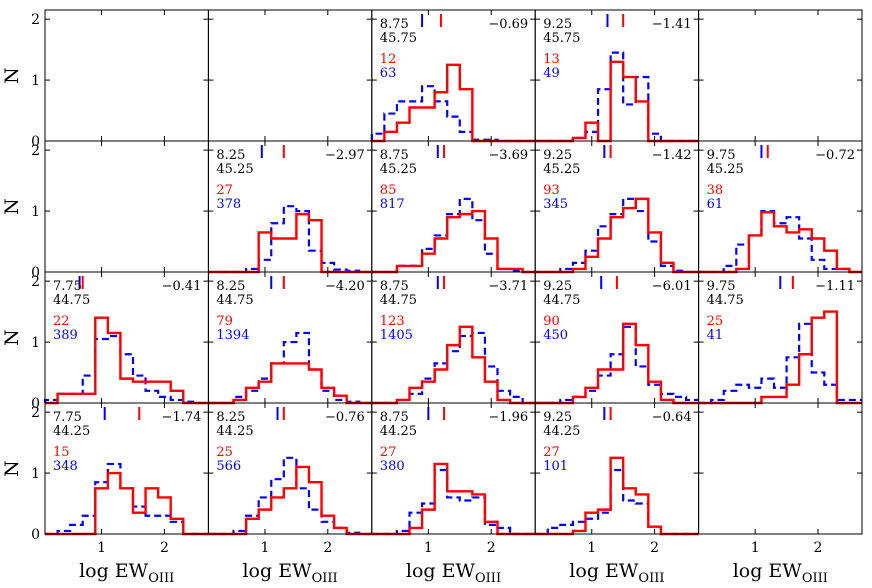 The height and width of the screenshot is (588, 872). What do you see at coordinates (508, 417) in the screenshot?
I see `statistic-label: −1.96` at bounding box center [508, 417].